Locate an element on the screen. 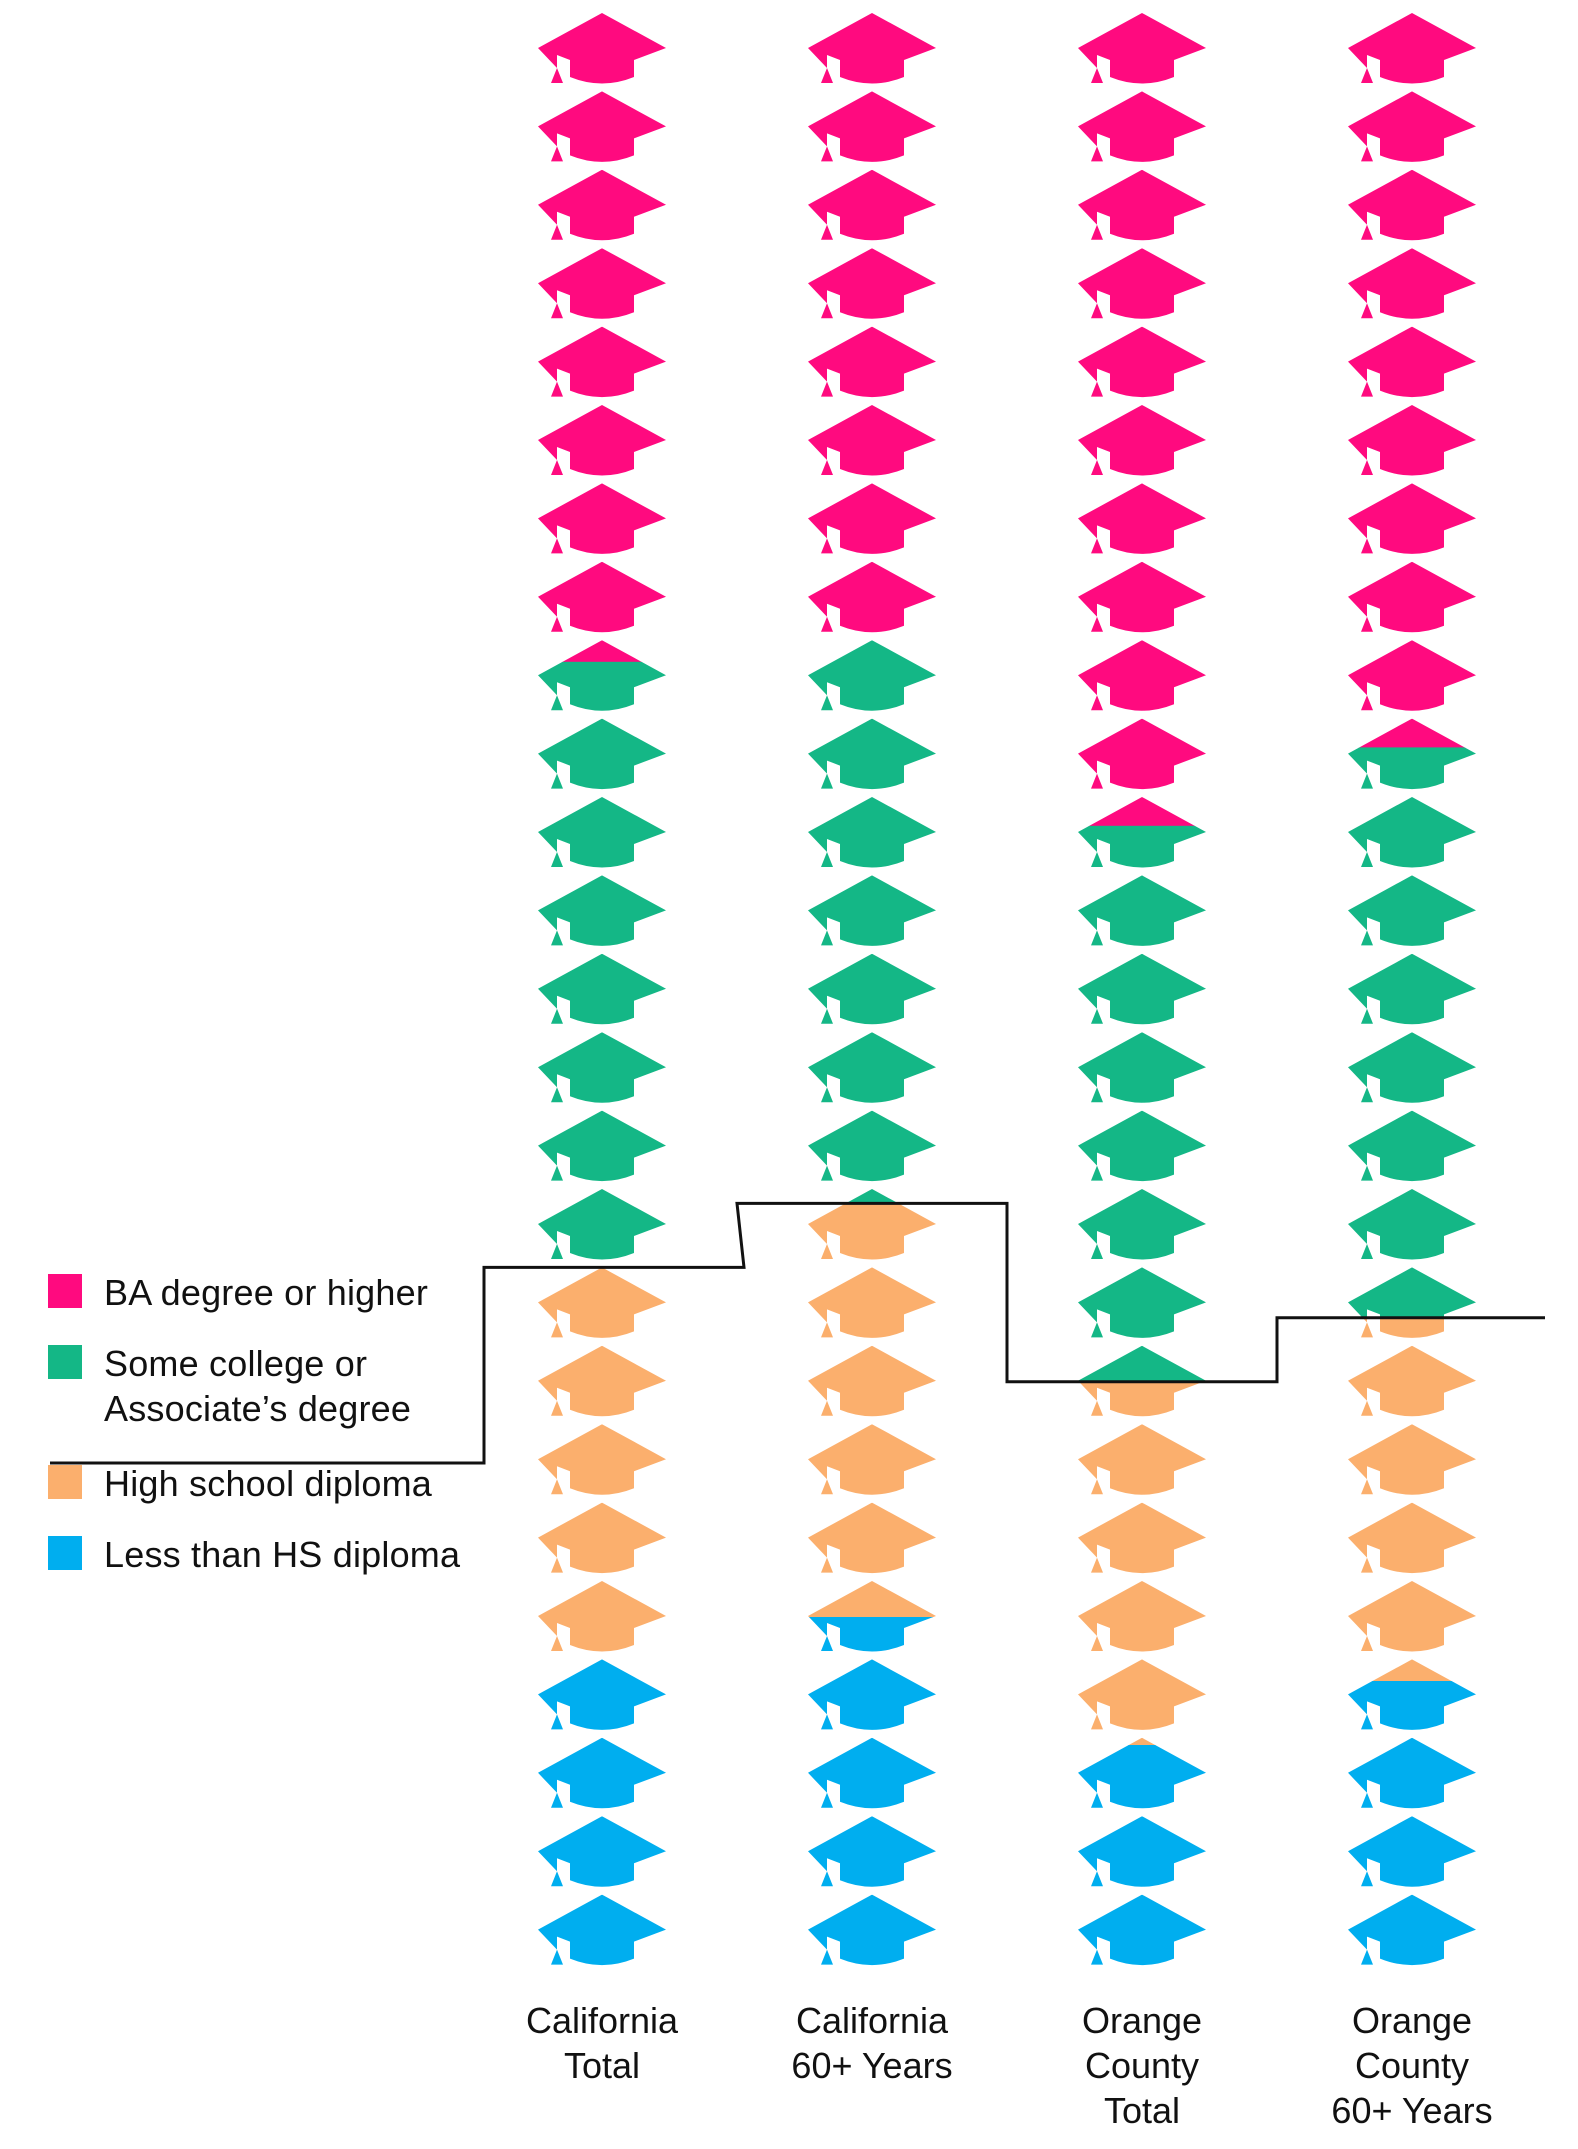  legend-swatch-ba is located at coordinates (65, 1291).